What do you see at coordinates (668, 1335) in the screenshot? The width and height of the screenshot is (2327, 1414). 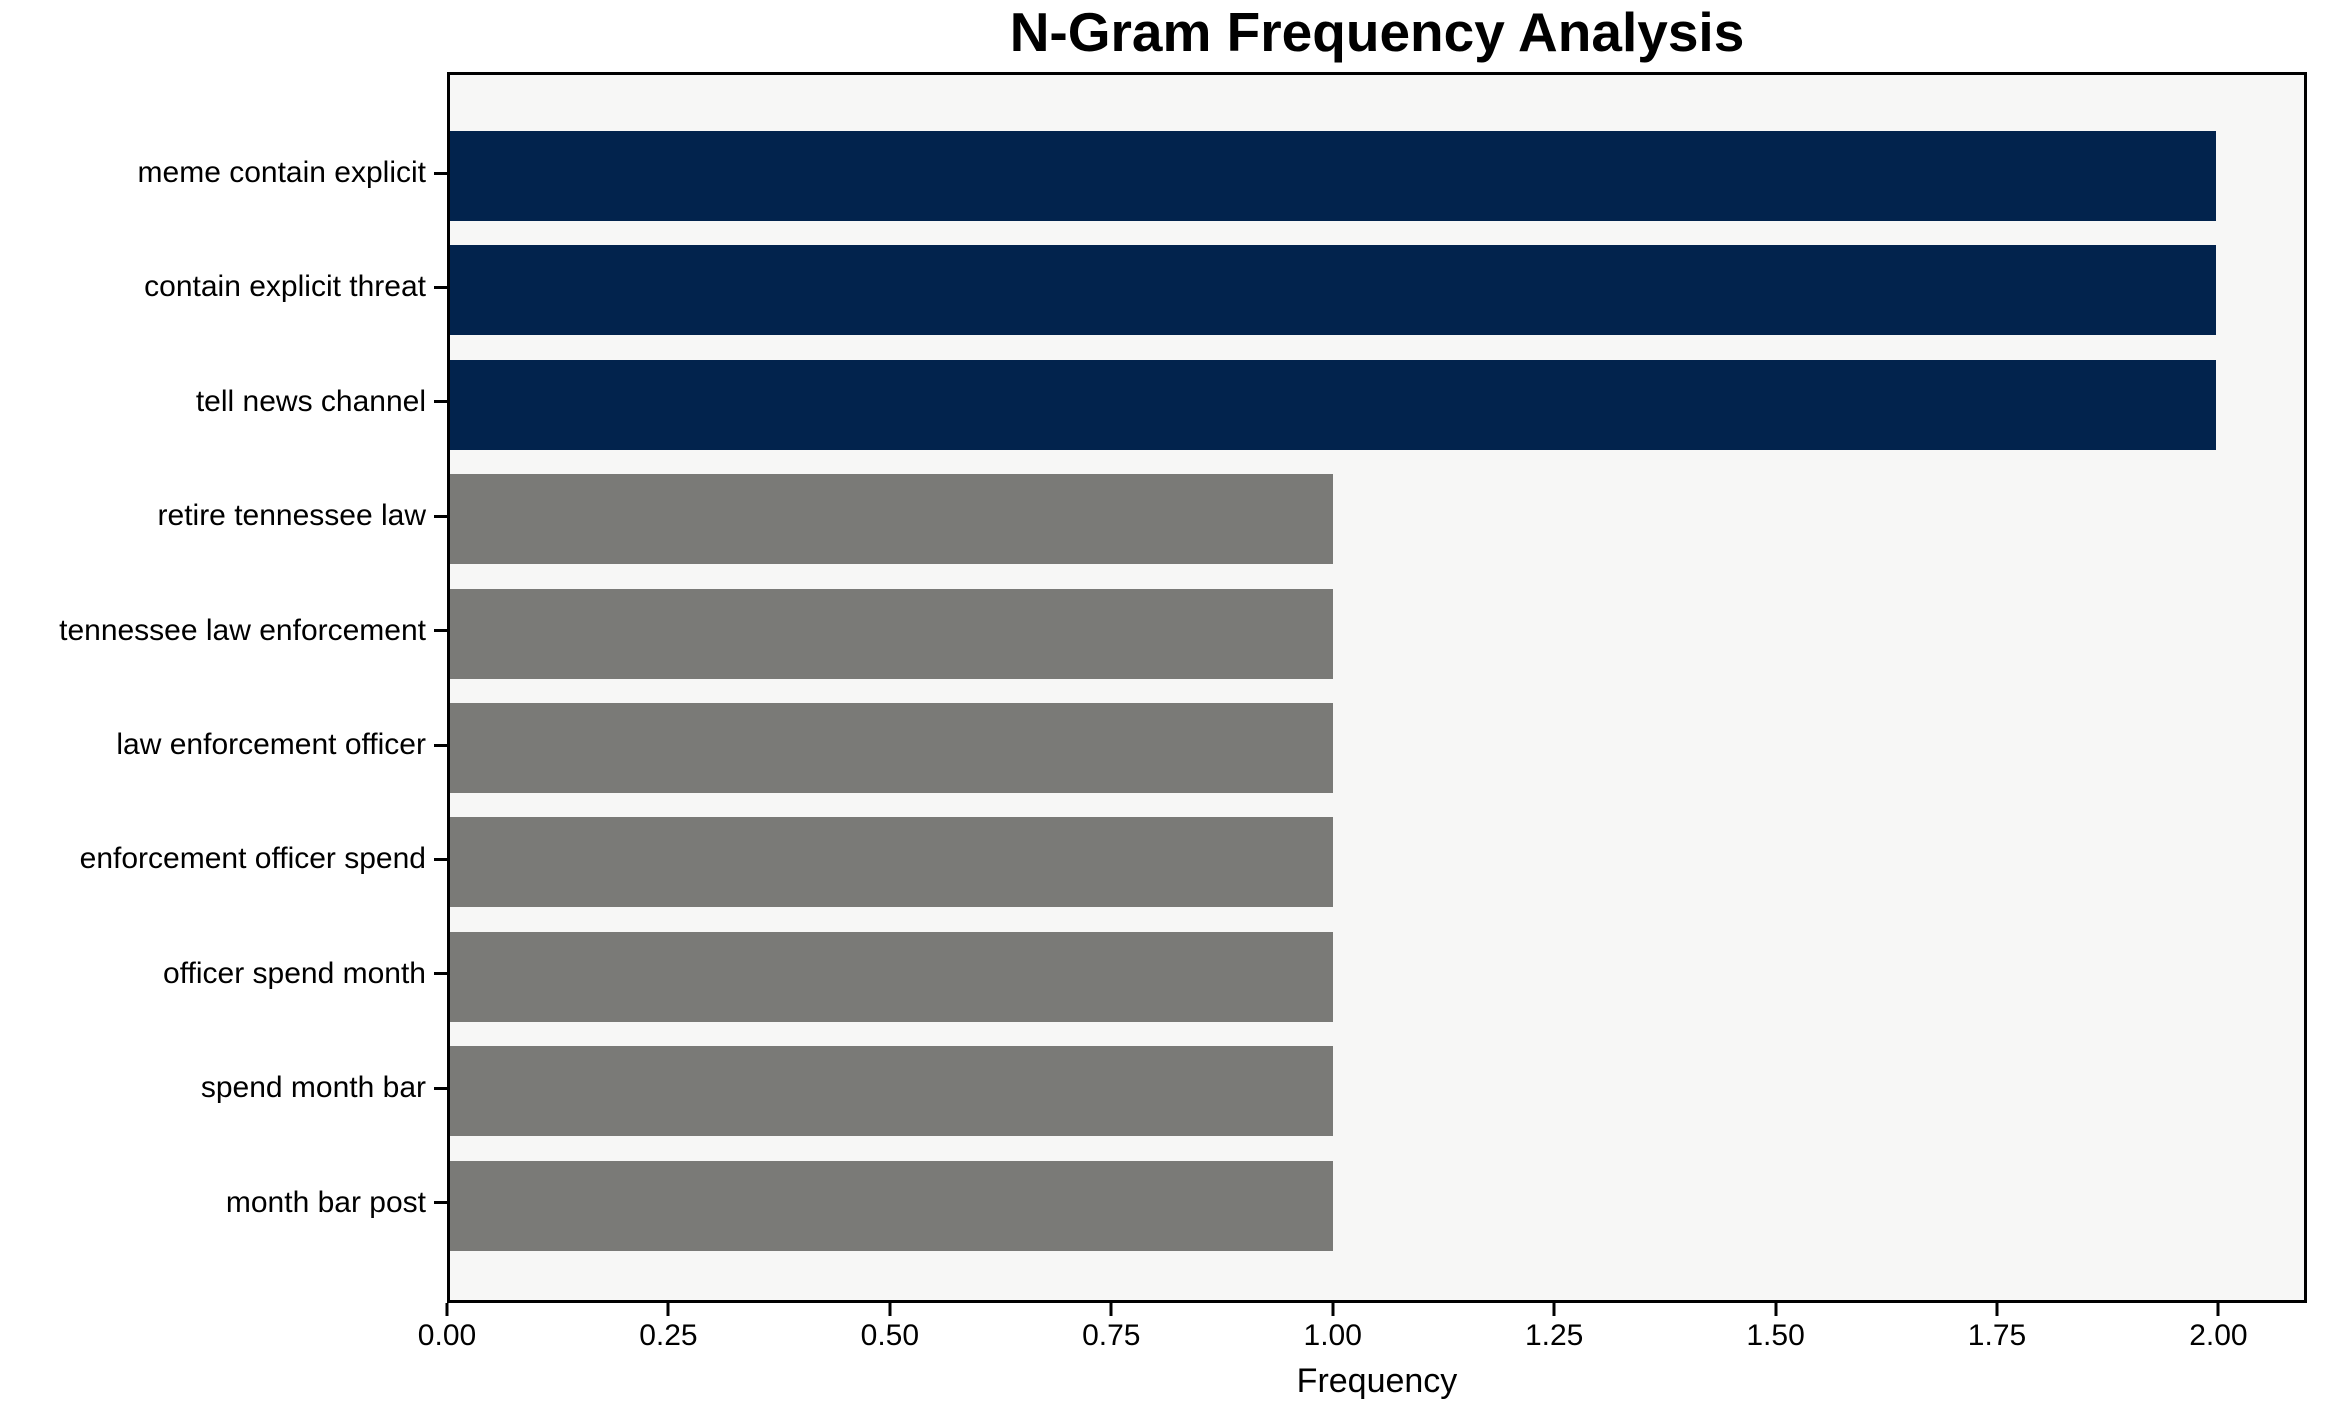 I see `x-tick-label-0.25: 0.25` at bounding box center [668, 1335].